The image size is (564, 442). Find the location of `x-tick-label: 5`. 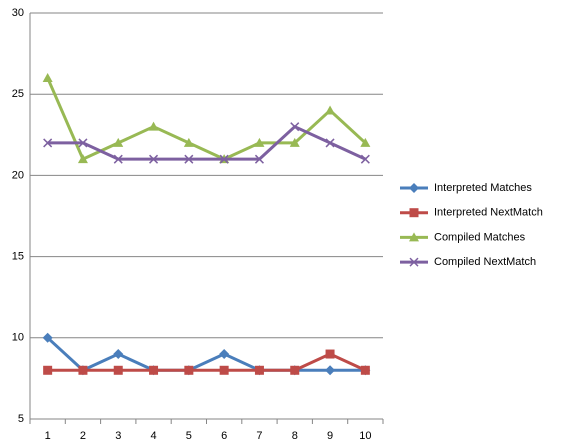

x-tick-label: 5 is located at coordinates (189, 436).